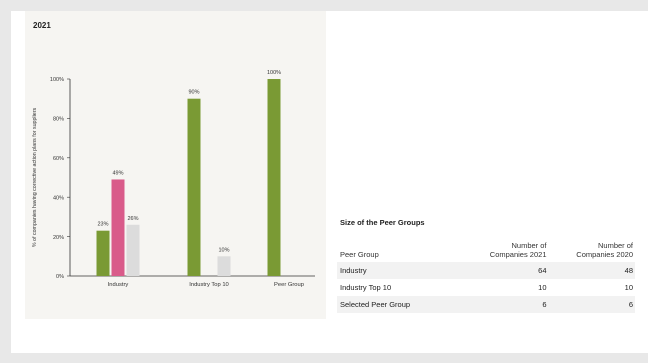 The image size is (648, 363). What do you see at coordinates (289, 285) in the screenshot?
I see `x-tick-label: Peer Group` at bounding box center [289, 285].